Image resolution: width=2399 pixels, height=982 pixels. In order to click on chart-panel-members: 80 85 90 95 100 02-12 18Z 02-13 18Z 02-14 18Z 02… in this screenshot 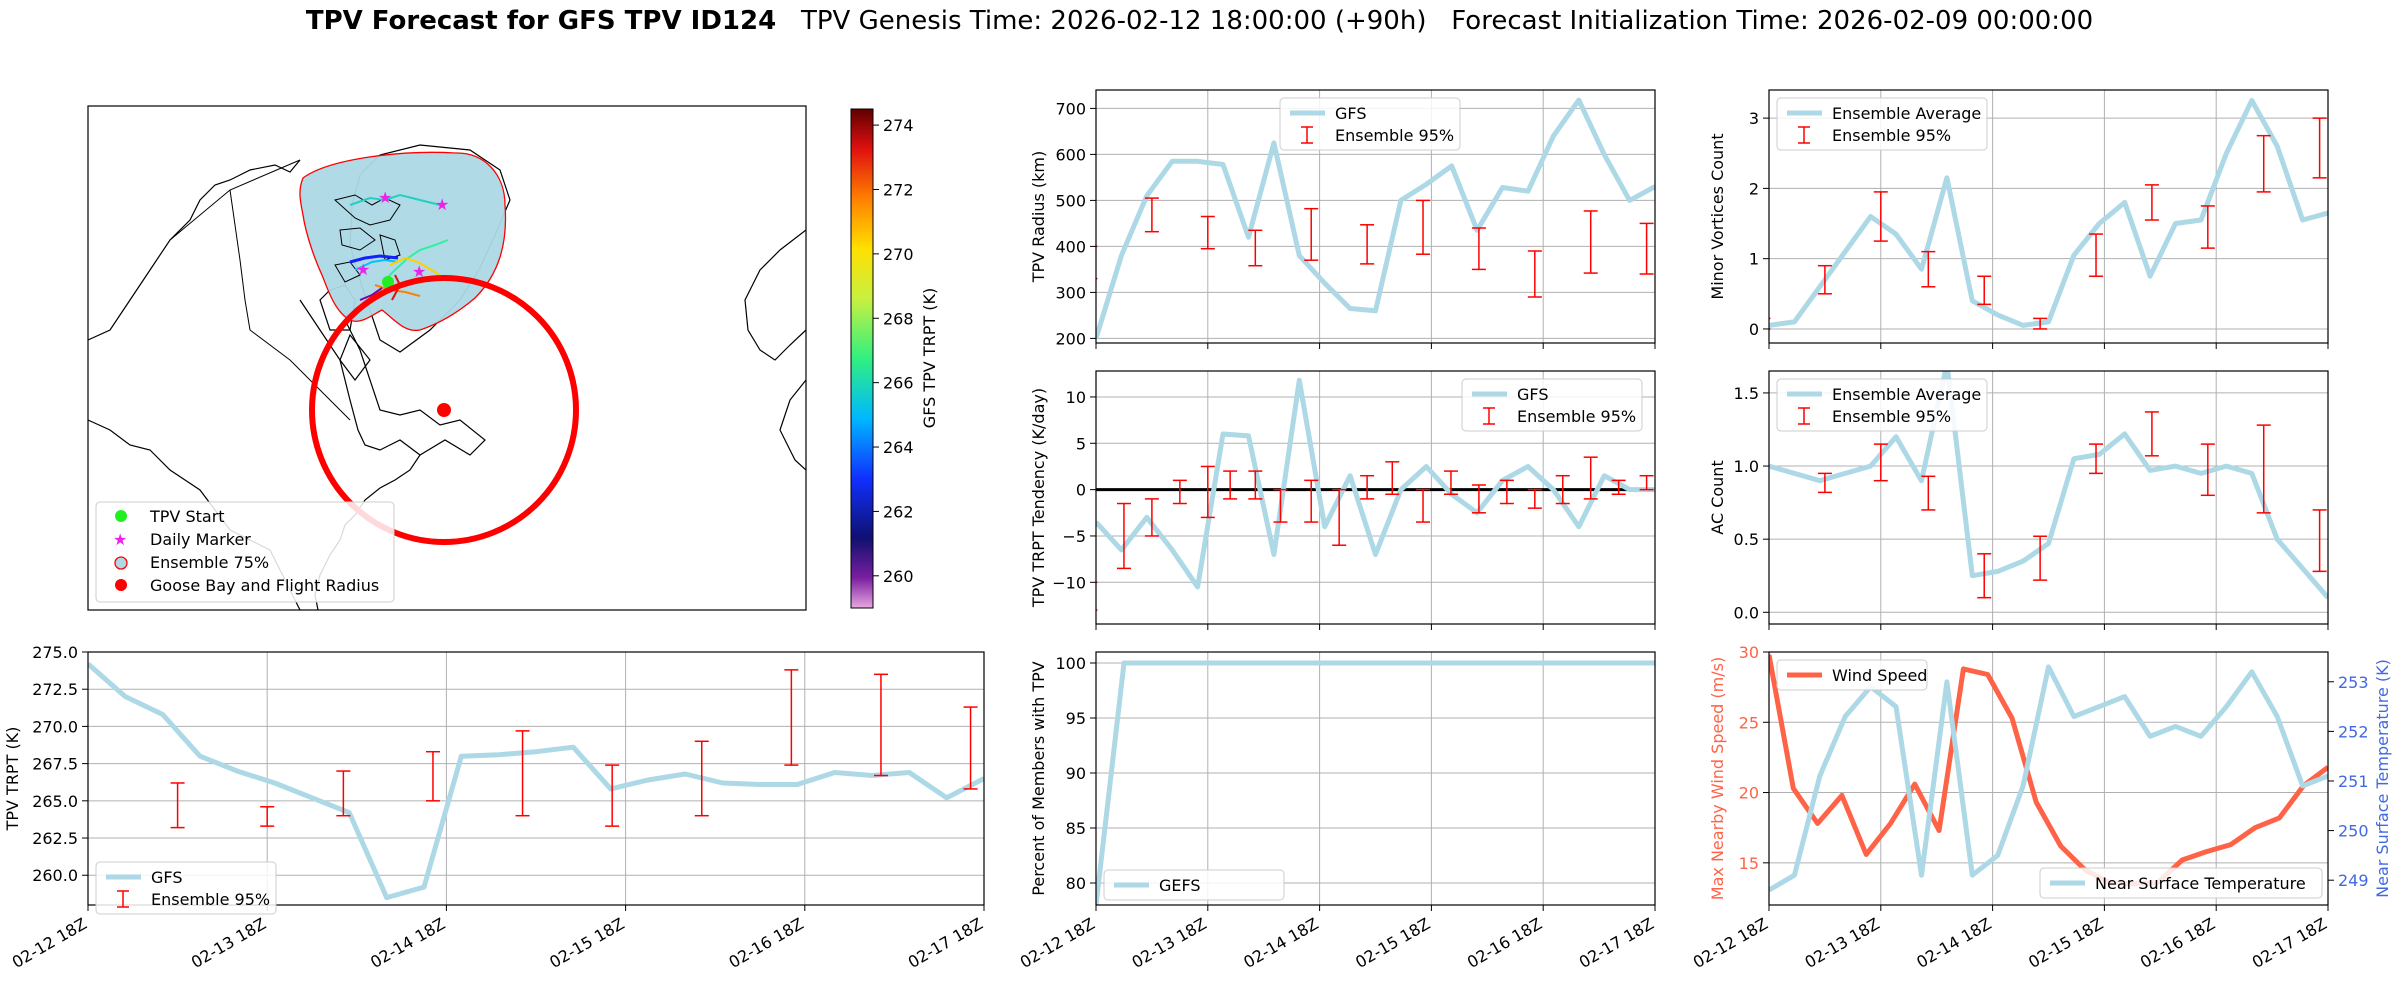, I will do `click(1337, 811)`.